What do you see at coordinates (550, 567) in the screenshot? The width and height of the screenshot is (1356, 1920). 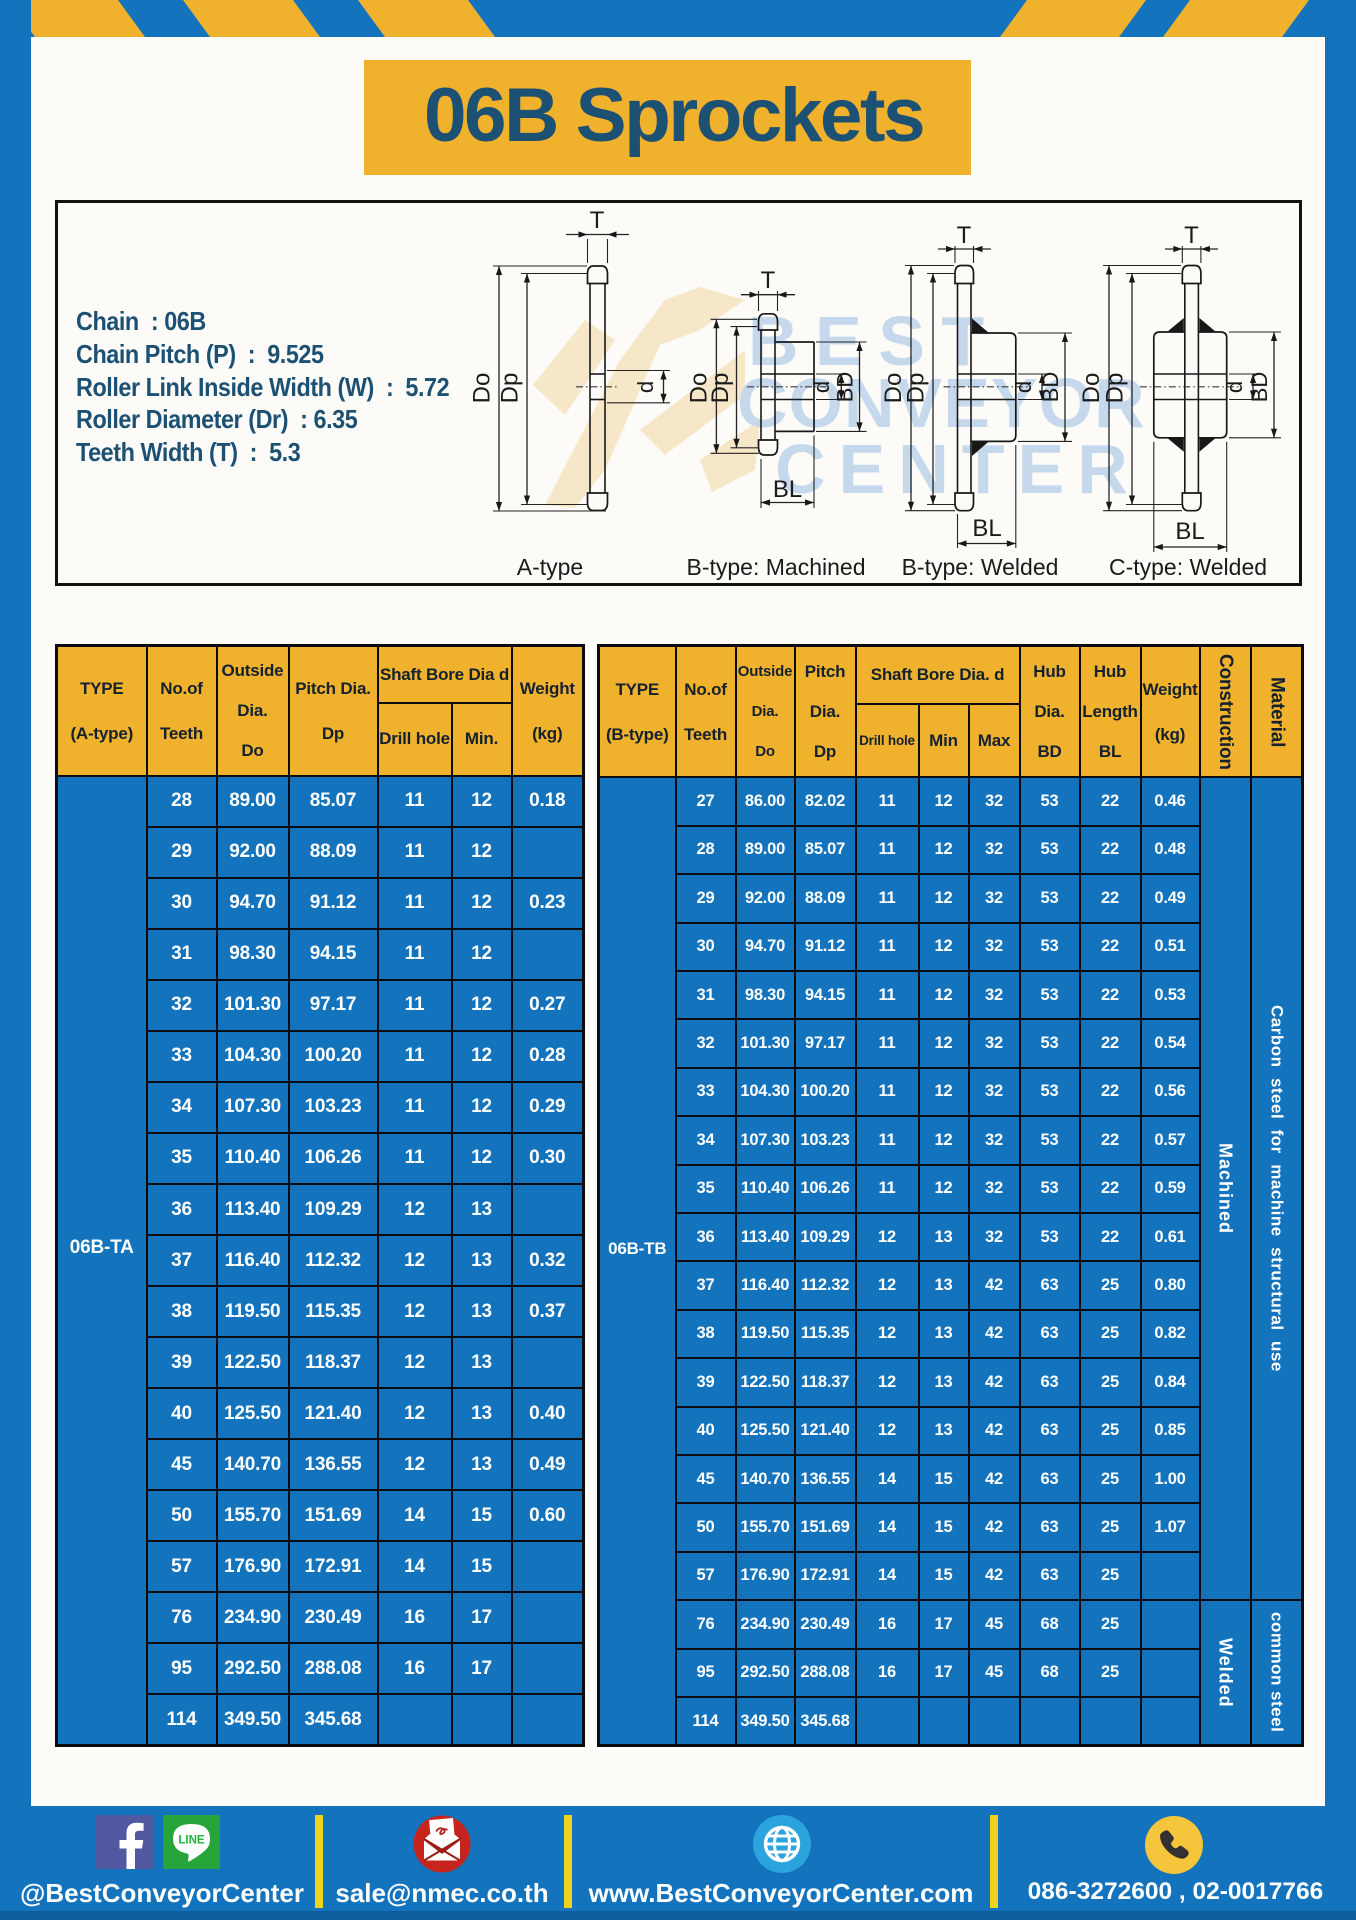 I see `svg-text: A-type` at bounding box center [550, 567].